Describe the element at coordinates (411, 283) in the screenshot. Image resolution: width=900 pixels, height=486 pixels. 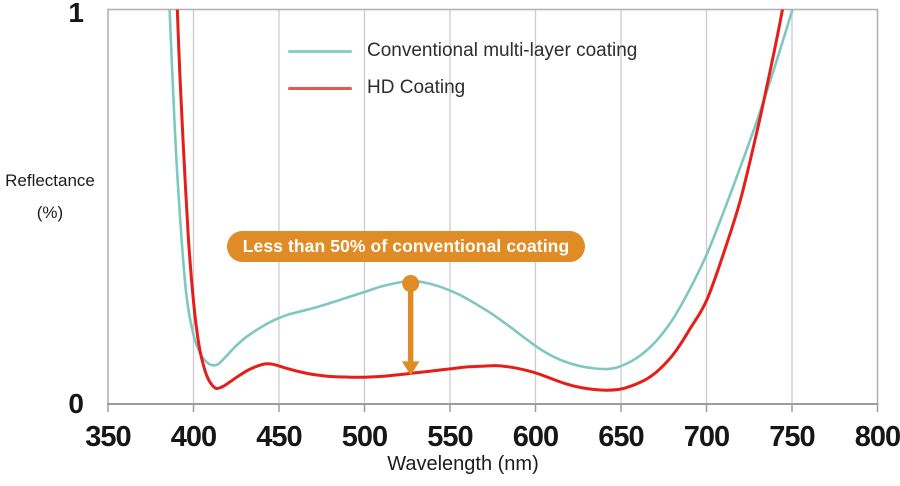
I see `difference-arrow-dot-icon` at that location.